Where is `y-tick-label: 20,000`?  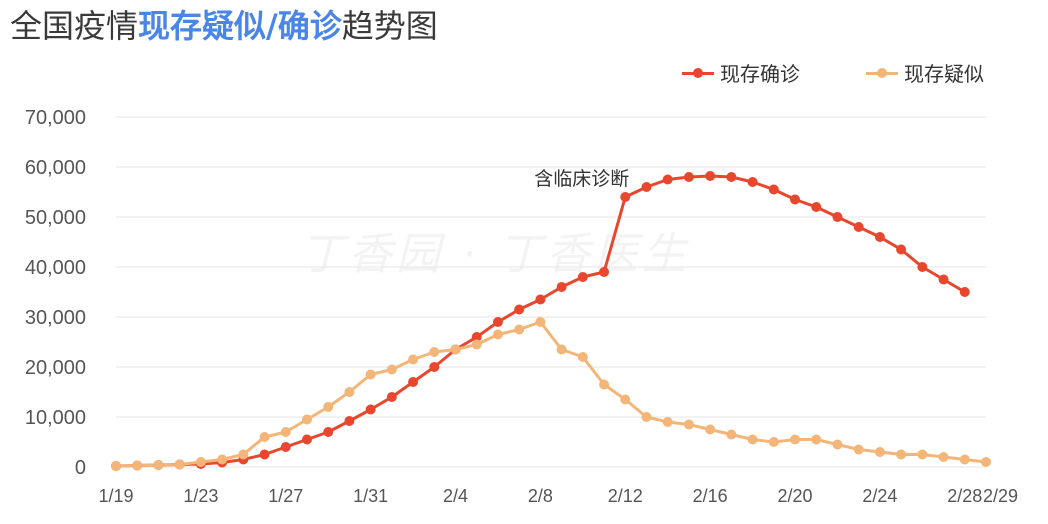
y-tick-label: 20,000 is located at coordinates (55, 368).